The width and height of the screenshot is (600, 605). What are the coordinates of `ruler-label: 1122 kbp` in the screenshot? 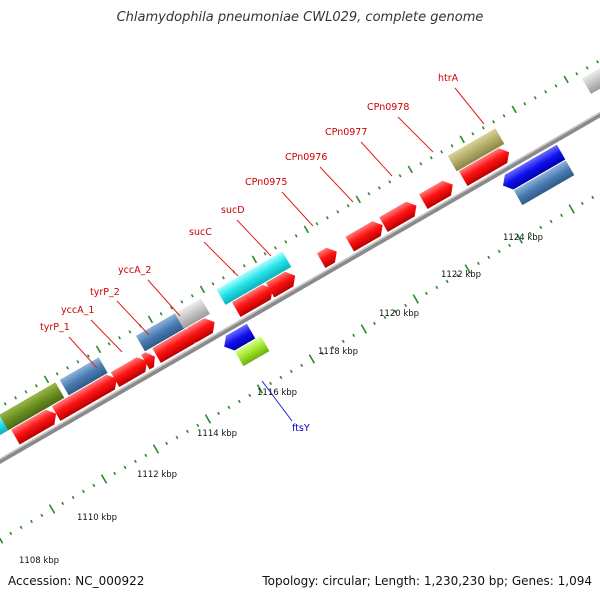 It's located at (461, 275).